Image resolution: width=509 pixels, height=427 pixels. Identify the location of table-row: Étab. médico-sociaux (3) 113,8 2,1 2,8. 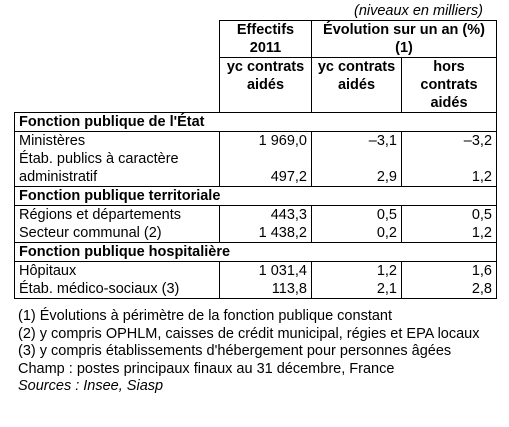
(256, 289).